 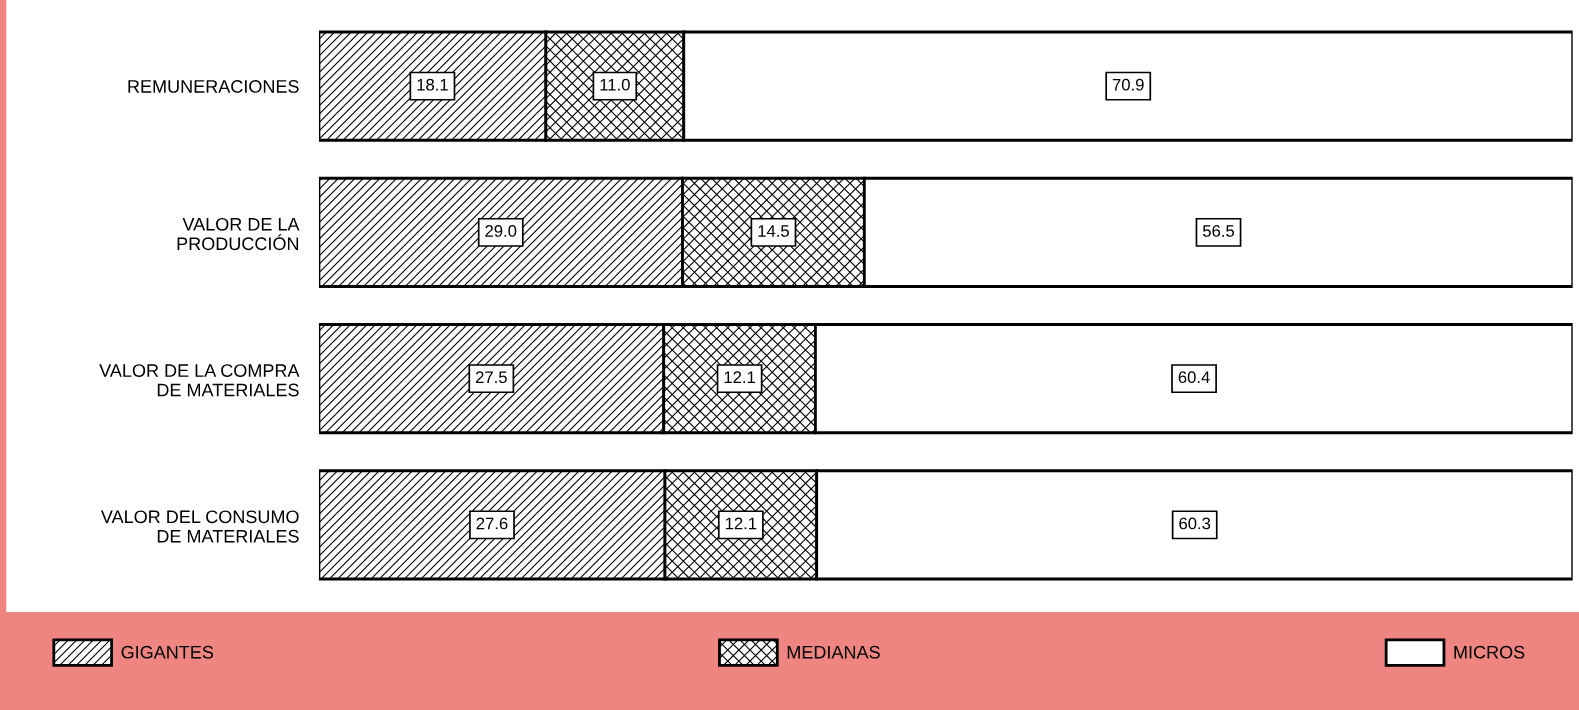 I want to click on data-label: 27.5, so click(x=491, y=377).